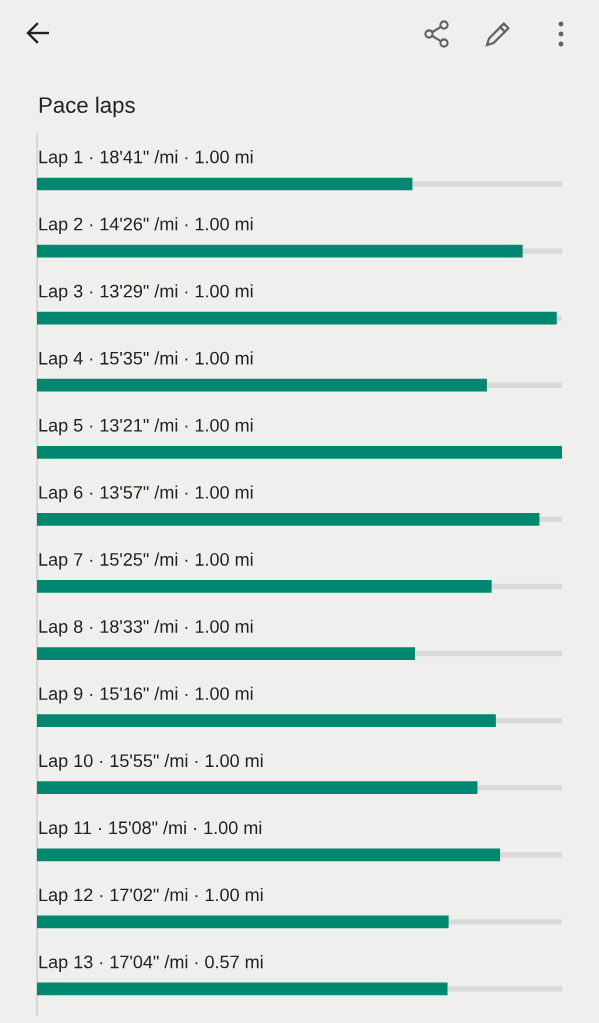 This screenshot has height=1023, width=599. I want to click on y-tick-label: Lap 10 · 15'55" /mi · 1.00 mi, so click(151, 762).